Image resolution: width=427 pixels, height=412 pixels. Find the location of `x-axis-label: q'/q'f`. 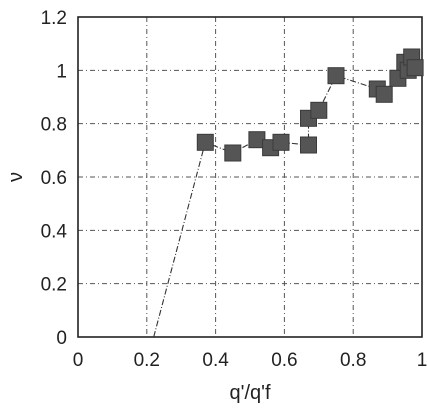

x-axis-label: q'/q'f is located at coordinates (250, 393).